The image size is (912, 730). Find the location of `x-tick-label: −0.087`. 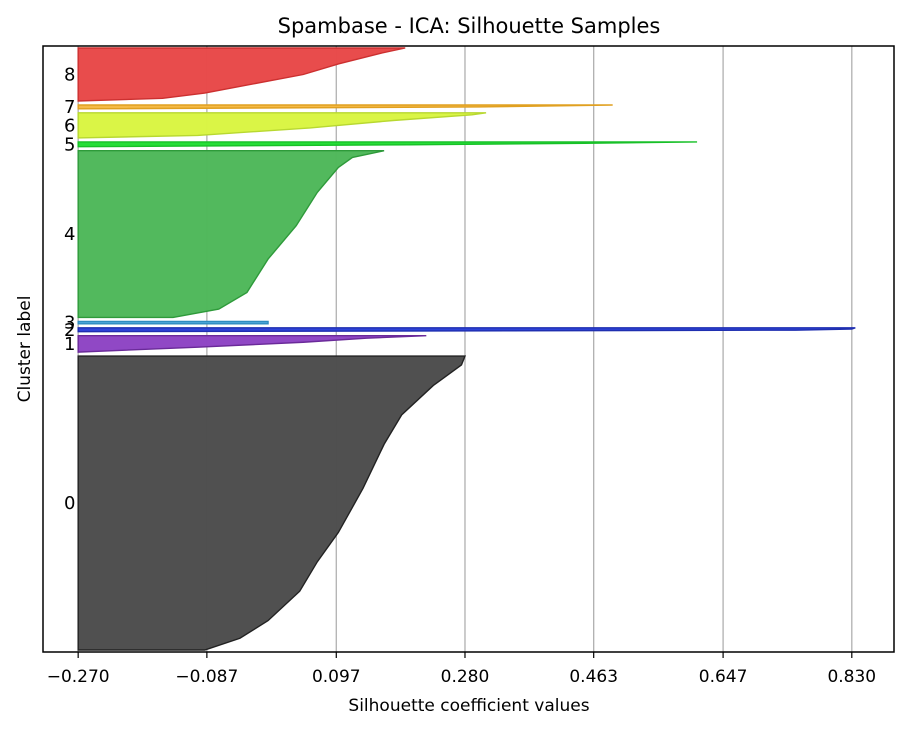

x-tick-label: −0.087 is located at coordinates (206, 677).